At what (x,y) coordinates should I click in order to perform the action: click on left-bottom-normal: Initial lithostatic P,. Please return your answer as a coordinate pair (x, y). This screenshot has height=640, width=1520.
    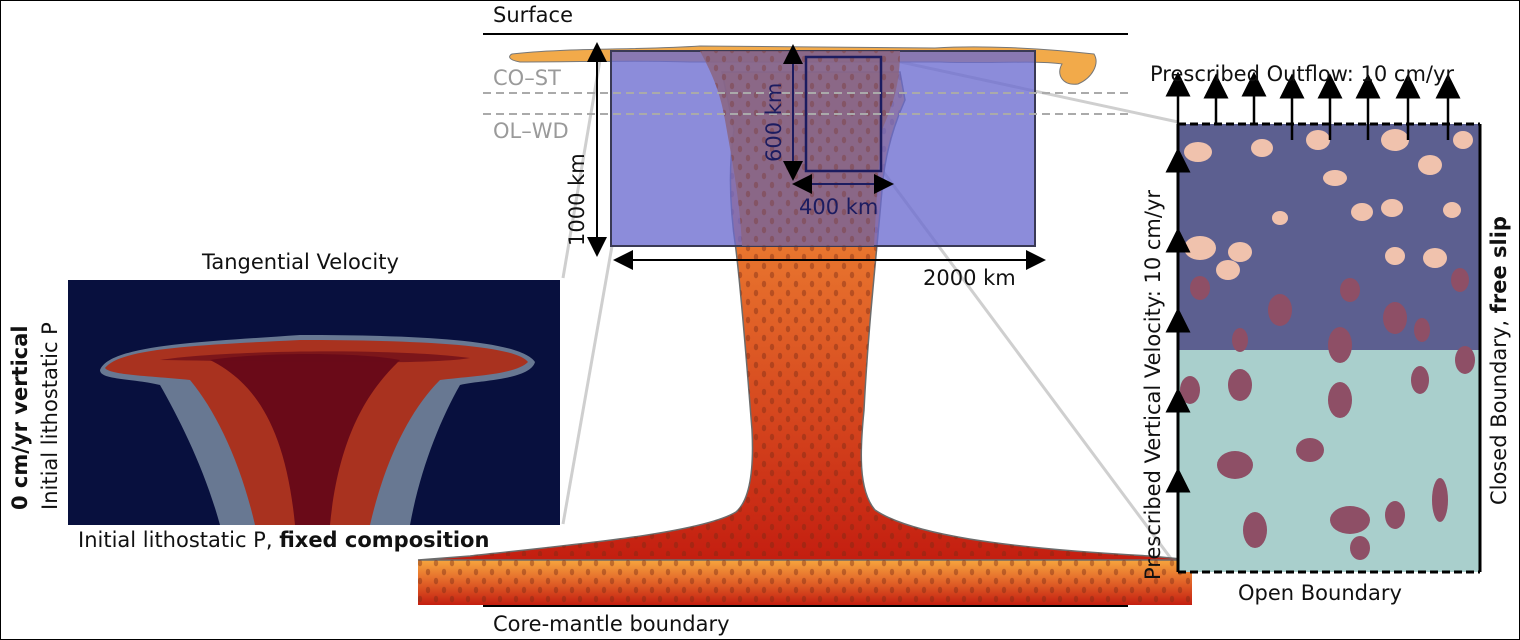
    Looking at the image, I should click on (179, 540).